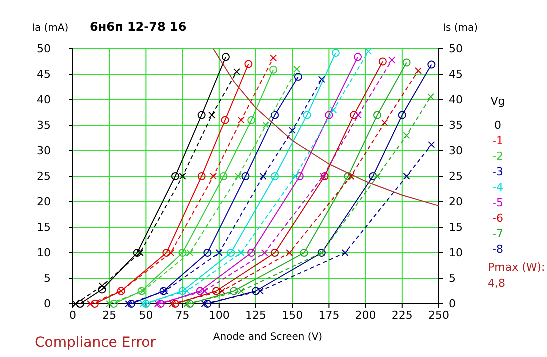 This screenshot has width=547, height=357. I want to click on y-tick-label: 40, so click(44, 100).